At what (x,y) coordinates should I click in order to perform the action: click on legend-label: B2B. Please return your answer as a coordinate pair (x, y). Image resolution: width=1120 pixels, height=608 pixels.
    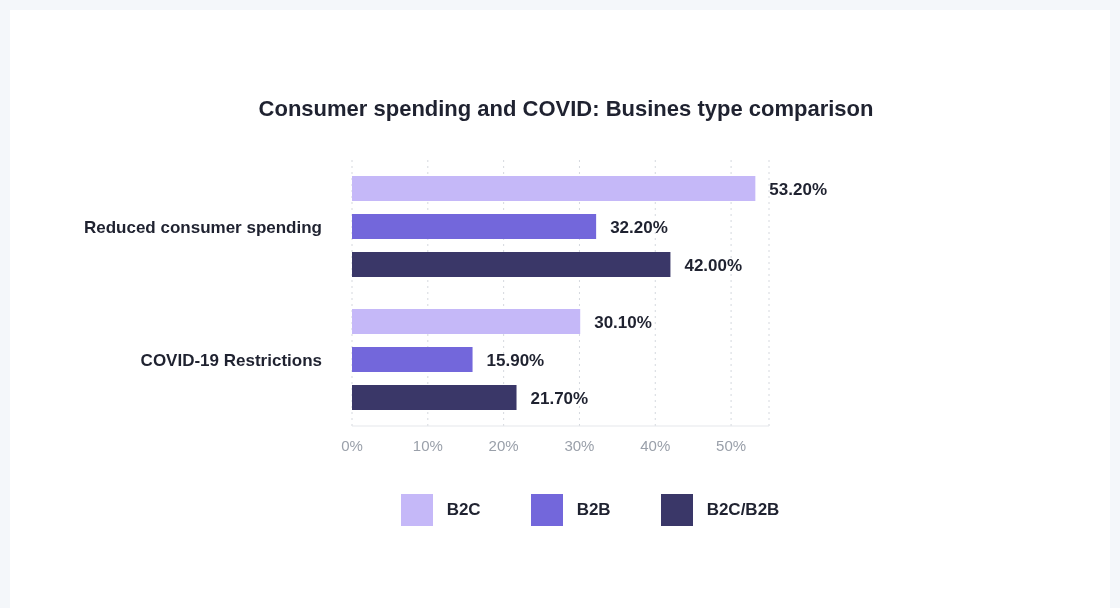
    Looking at the image, I should click on (593, 510).